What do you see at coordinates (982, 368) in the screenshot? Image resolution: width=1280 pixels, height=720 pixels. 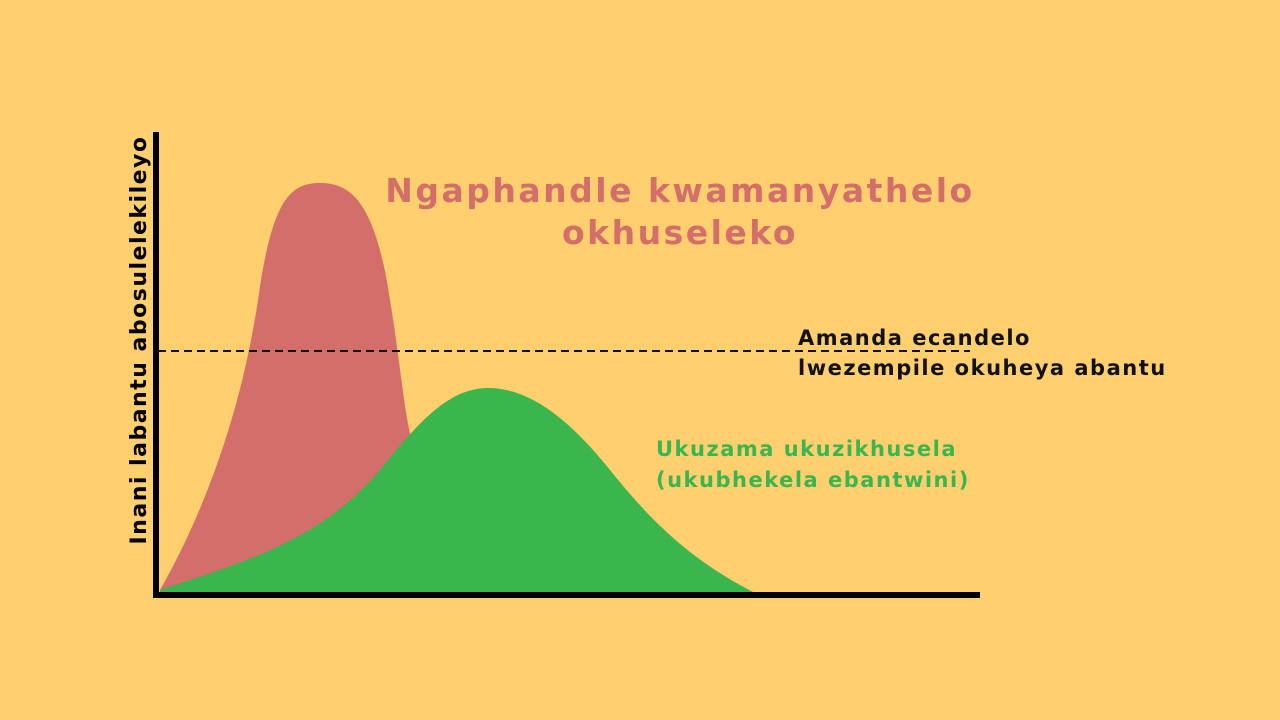 I see `threshold-label: lwezempile okuheya abantu` at bounding box center [982, 368].